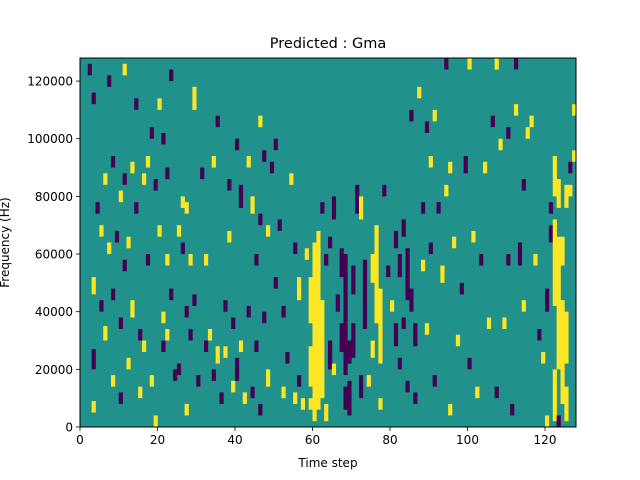  What do you see at coordinates (50, 139) in the screenshot?
I see `y-tick-label: 100000` at bounding box center [50, 139].